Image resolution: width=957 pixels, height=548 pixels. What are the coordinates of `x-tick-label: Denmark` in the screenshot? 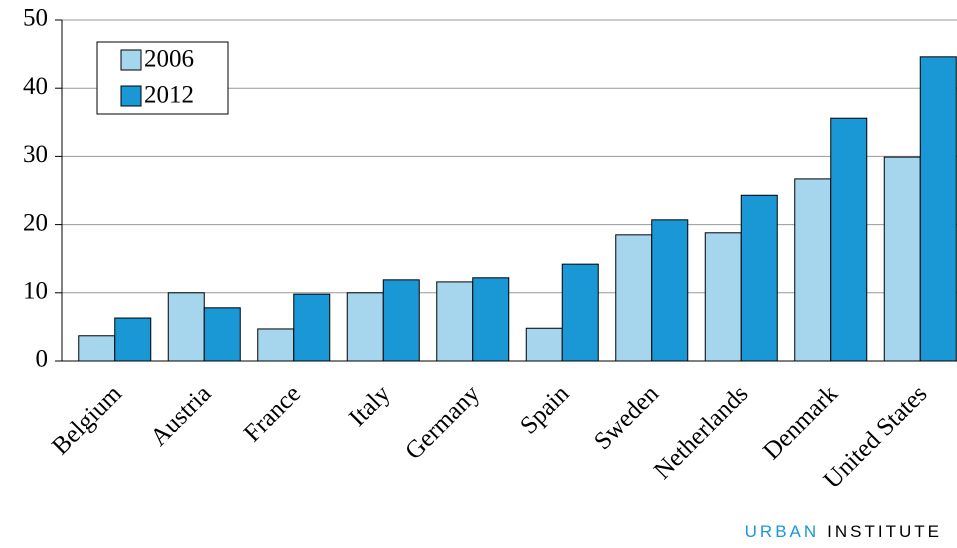 It's located at (800, 422).